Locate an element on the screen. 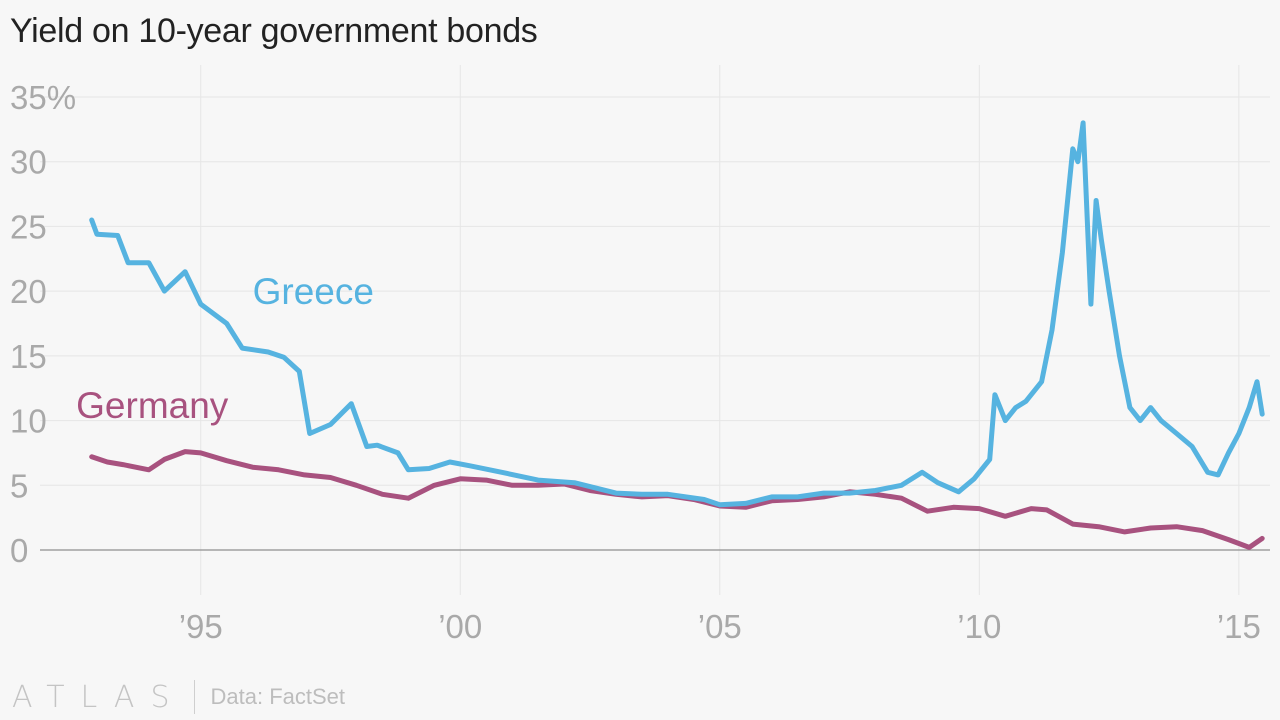 The image size is (1280, 720). footer-divider is located at coordinates (194, 697).